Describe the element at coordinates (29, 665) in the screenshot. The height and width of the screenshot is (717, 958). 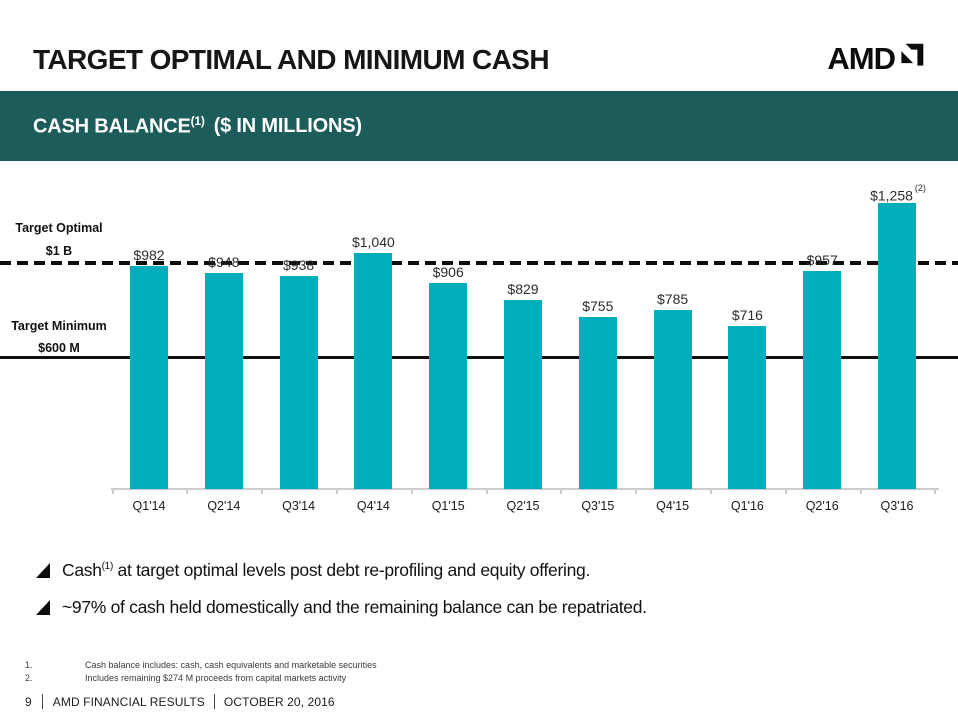
I see `footnote-number: 1.` at that location.